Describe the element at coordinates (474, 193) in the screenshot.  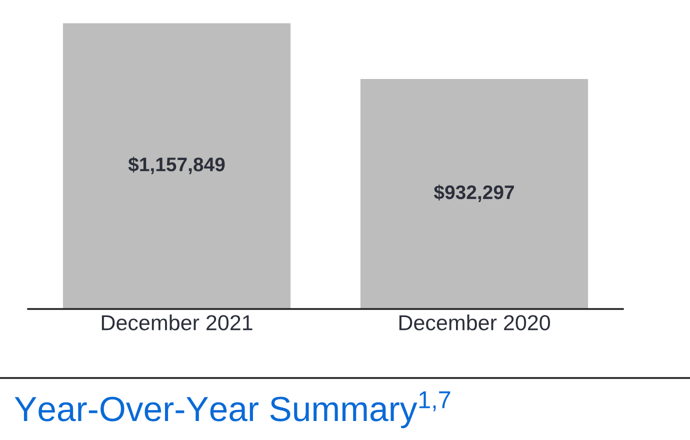
I see `data-label: $932,297` at that location.